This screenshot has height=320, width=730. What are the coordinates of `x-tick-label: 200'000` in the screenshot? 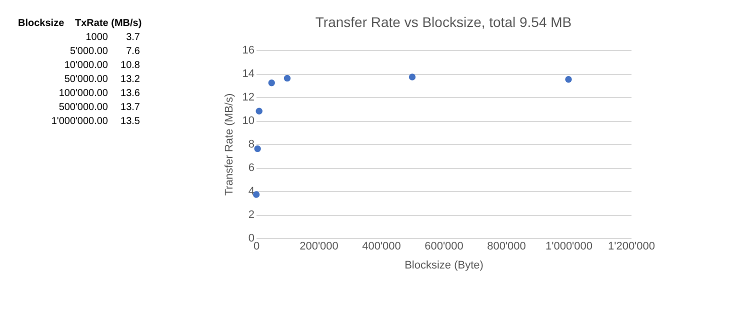 It's located at (319, 246).